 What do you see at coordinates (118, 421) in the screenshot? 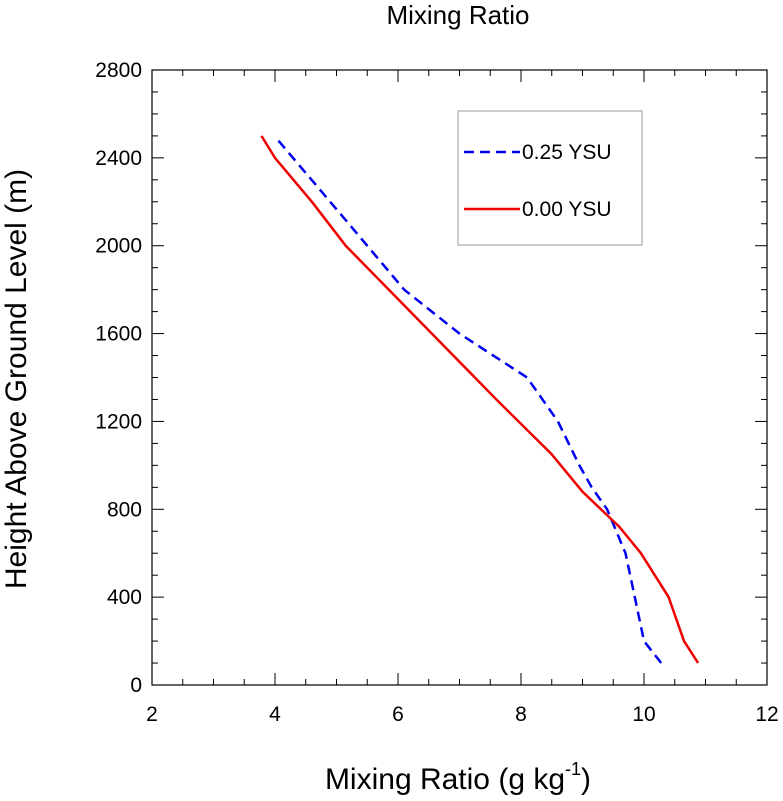
I see `y-tick-label: 1200` at bounding box center [118, 421].